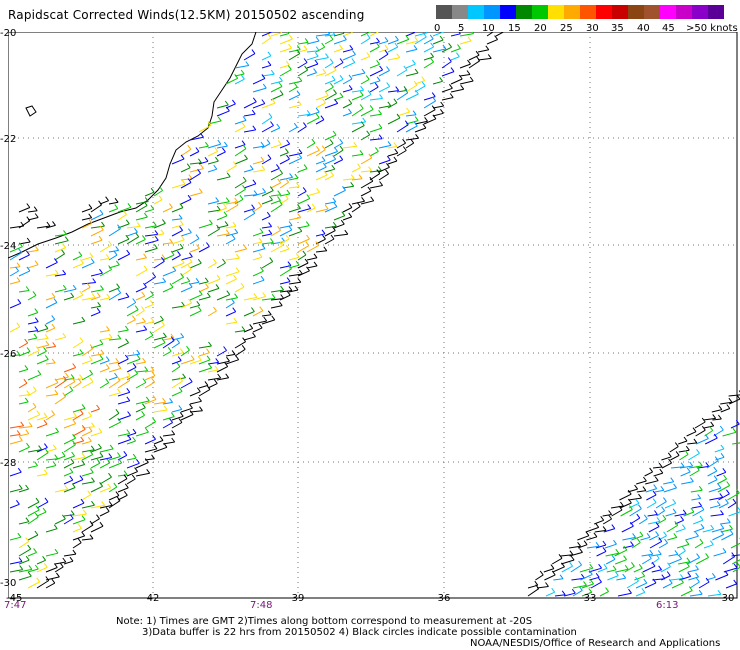 Image resolution: width=740 pixels, height=650 pixels. I want to click on legend-label: 45, so click(668, 28).